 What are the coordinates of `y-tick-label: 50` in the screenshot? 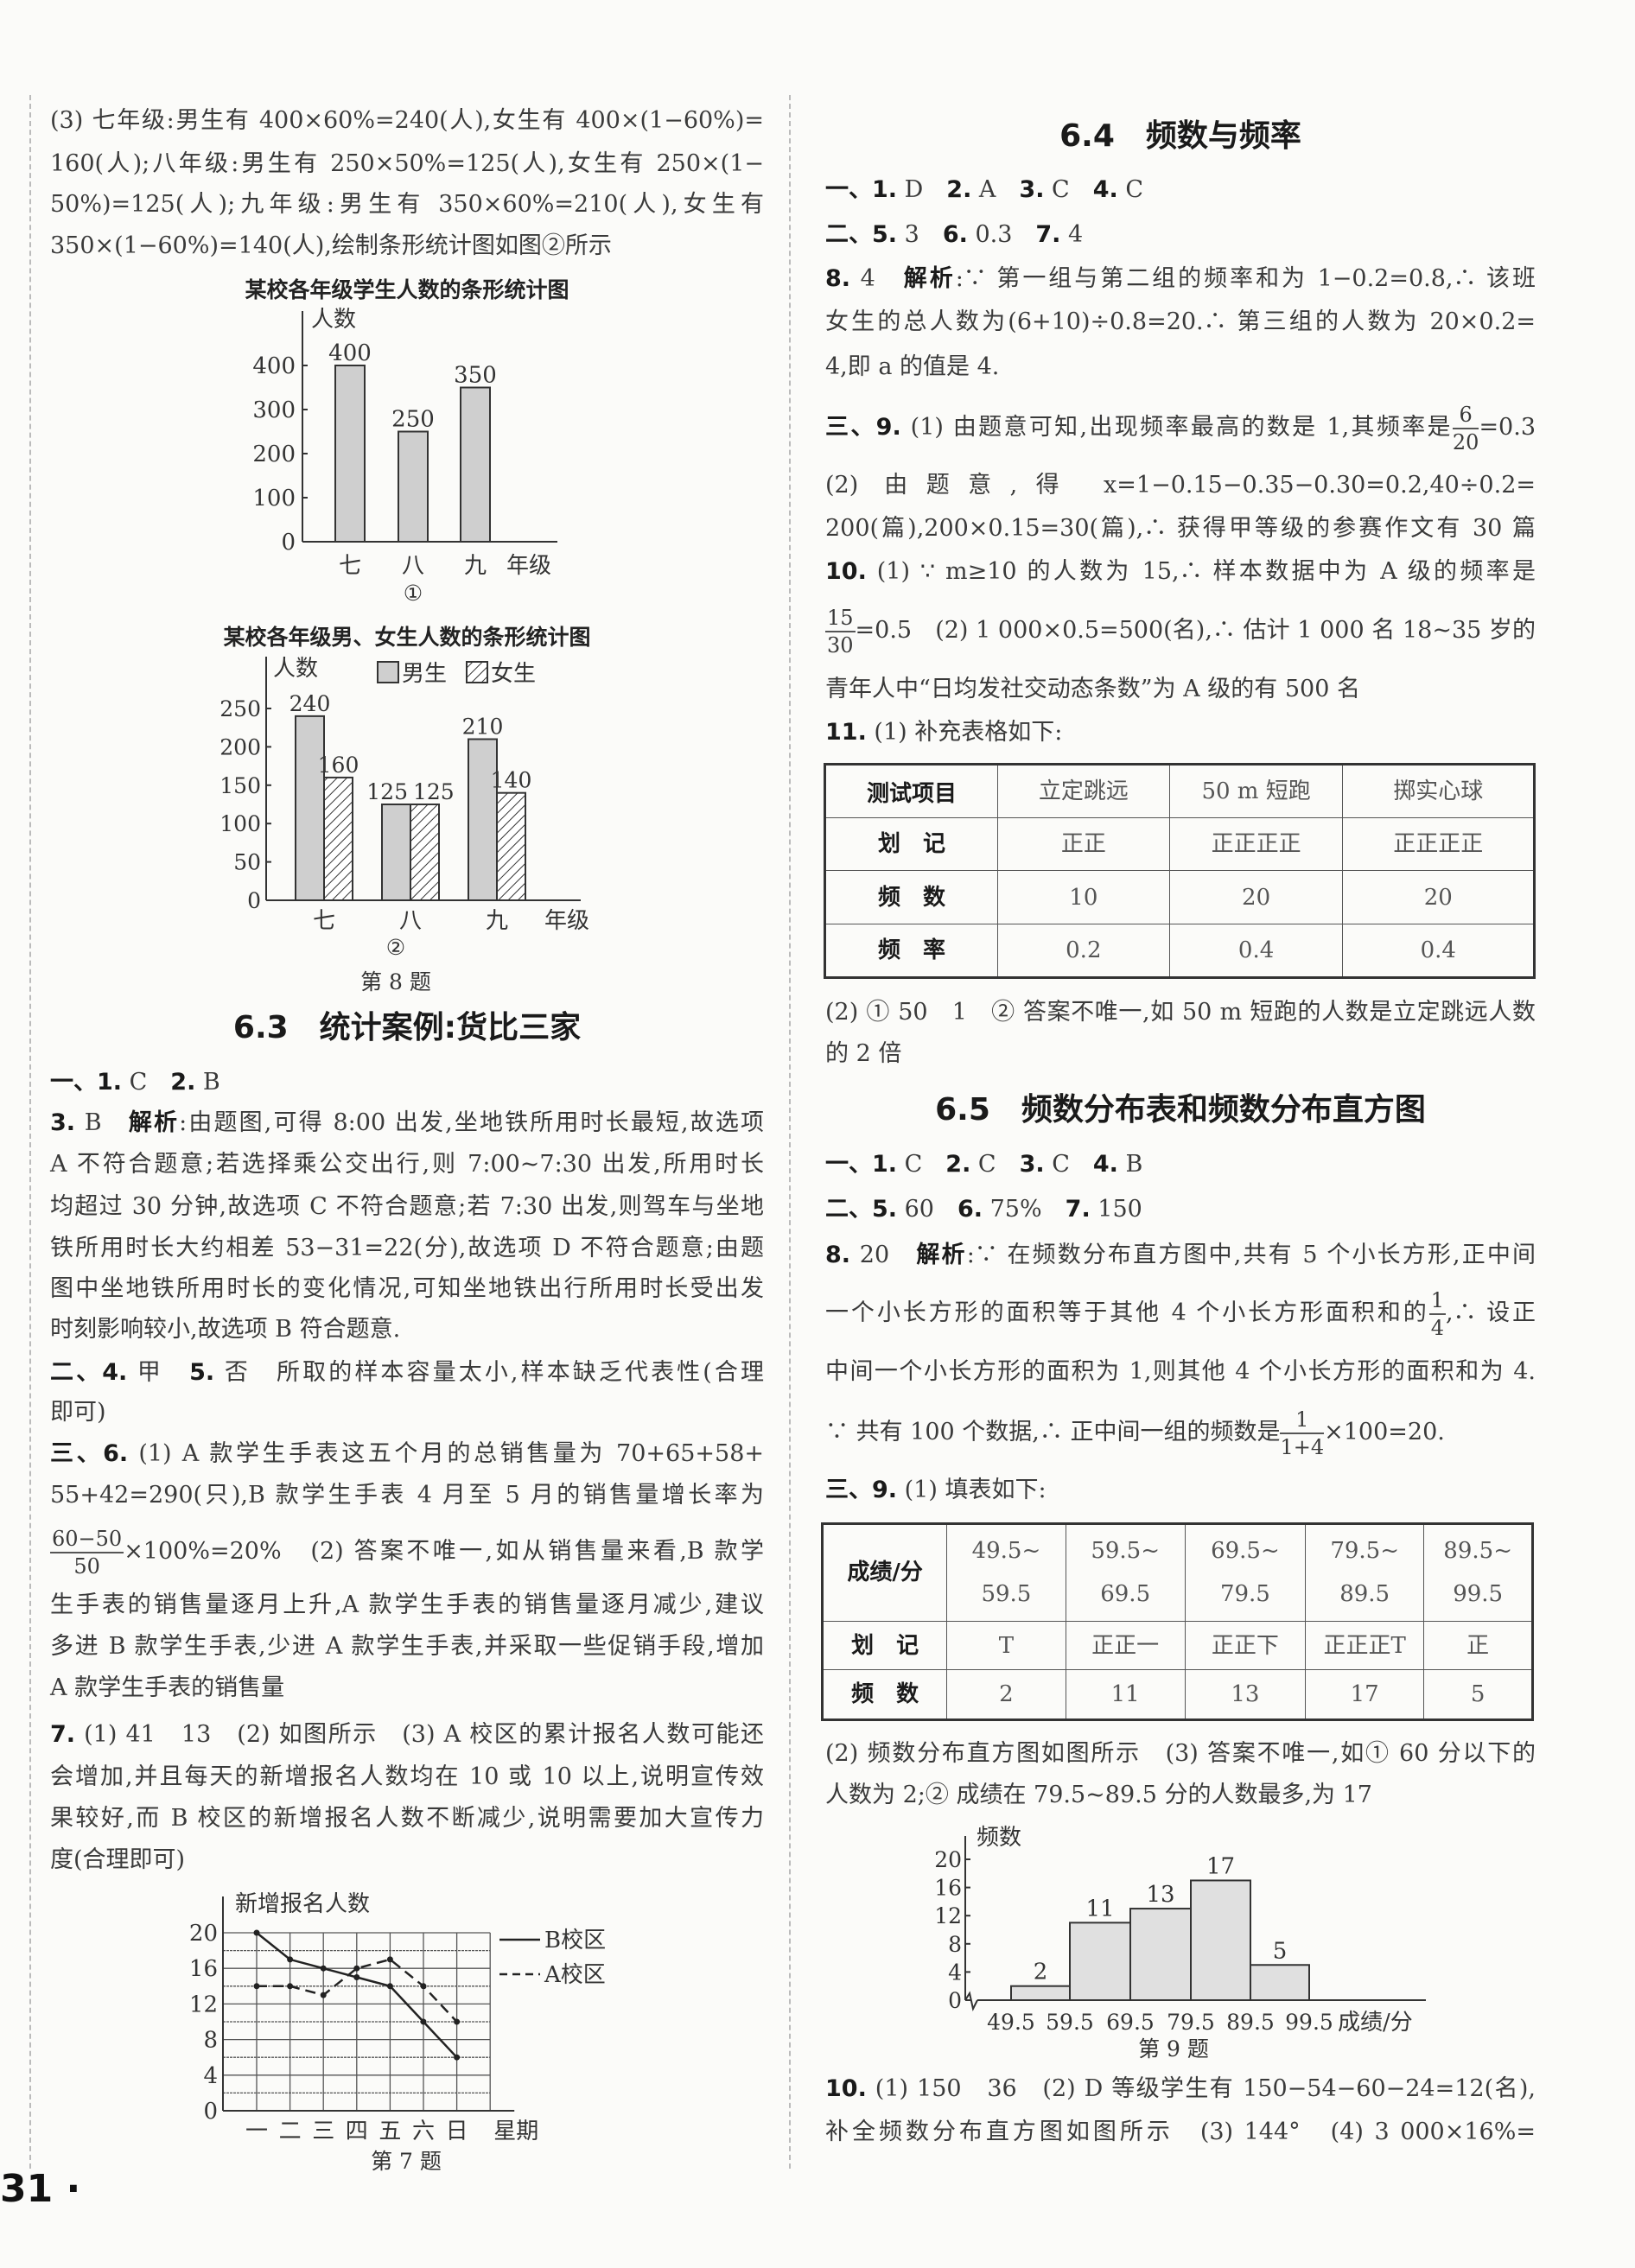 It's located at (247, 862).